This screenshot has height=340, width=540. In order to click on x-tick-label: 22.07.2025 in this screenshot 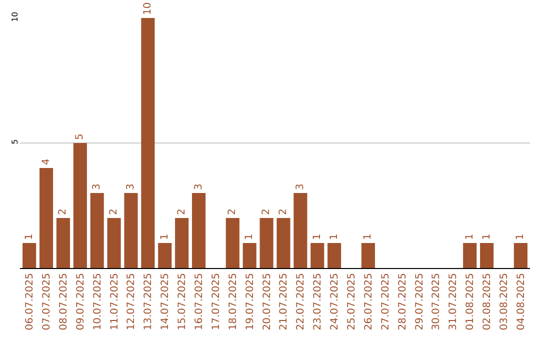, I will do `click(301, 301)`.